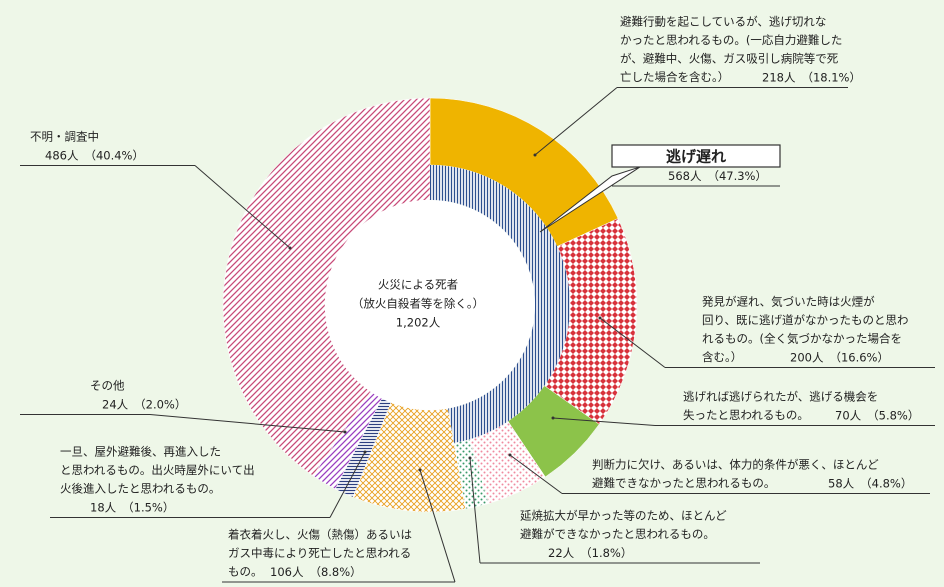  Describe the element at coordinates (807, 357) in the screenshot. I see `value-count: 200人` at that location.